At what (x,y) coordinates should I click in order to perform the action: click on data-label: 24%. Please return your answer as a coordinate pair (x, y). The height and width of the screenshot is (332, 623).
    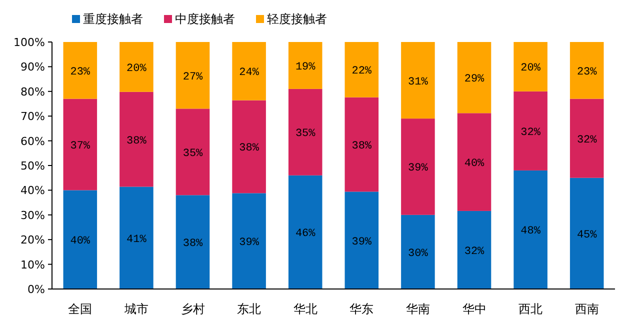
    Looking at the image, I should click on (249, 73).